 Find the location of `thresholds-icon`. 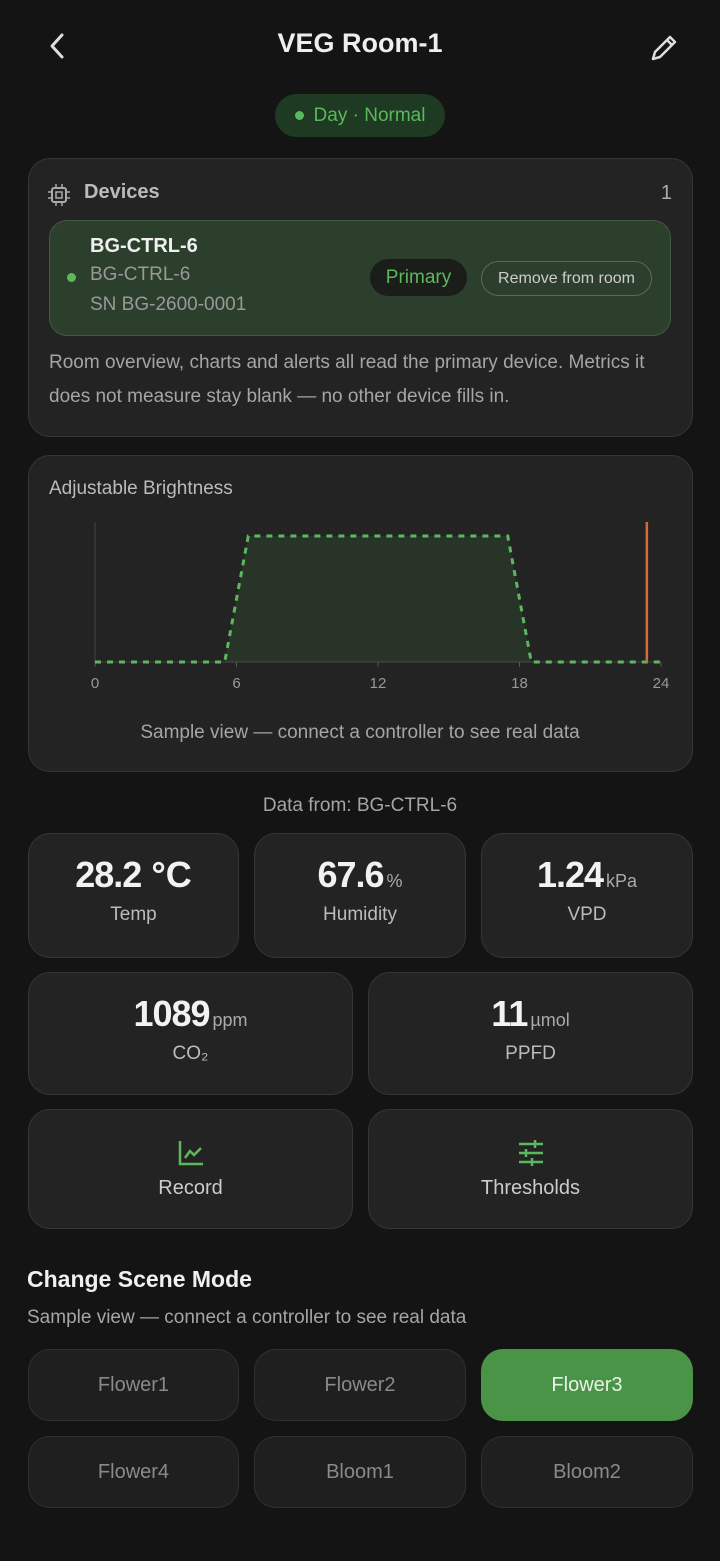

thresholds-icon is located at coordinates (530, 1152).